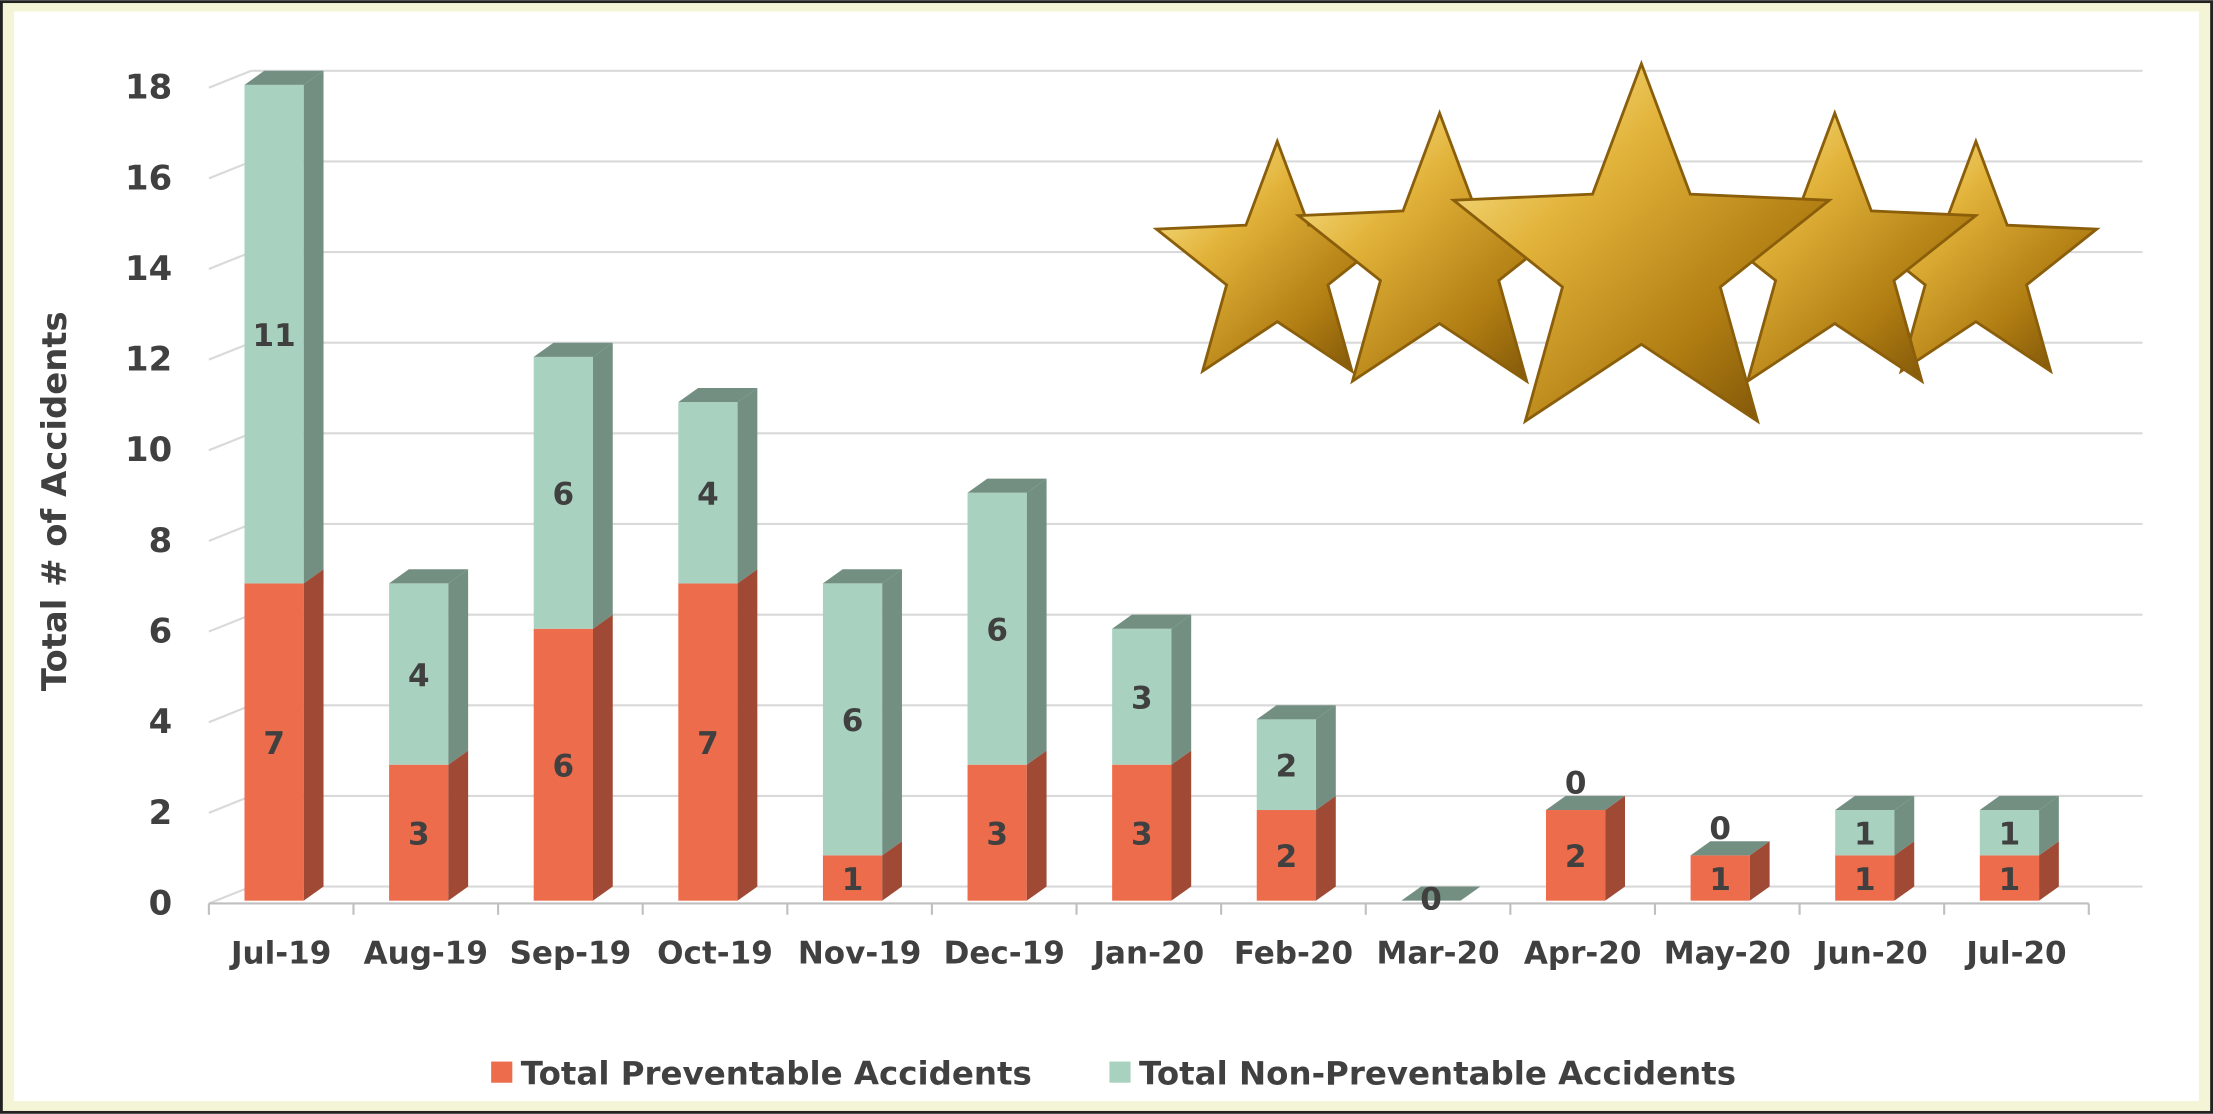 The image size is (2213, 1114). Describe the element at coordinates (1148, 953) in the screenshot. I see `x-tick-label: Jan-20` at that location.